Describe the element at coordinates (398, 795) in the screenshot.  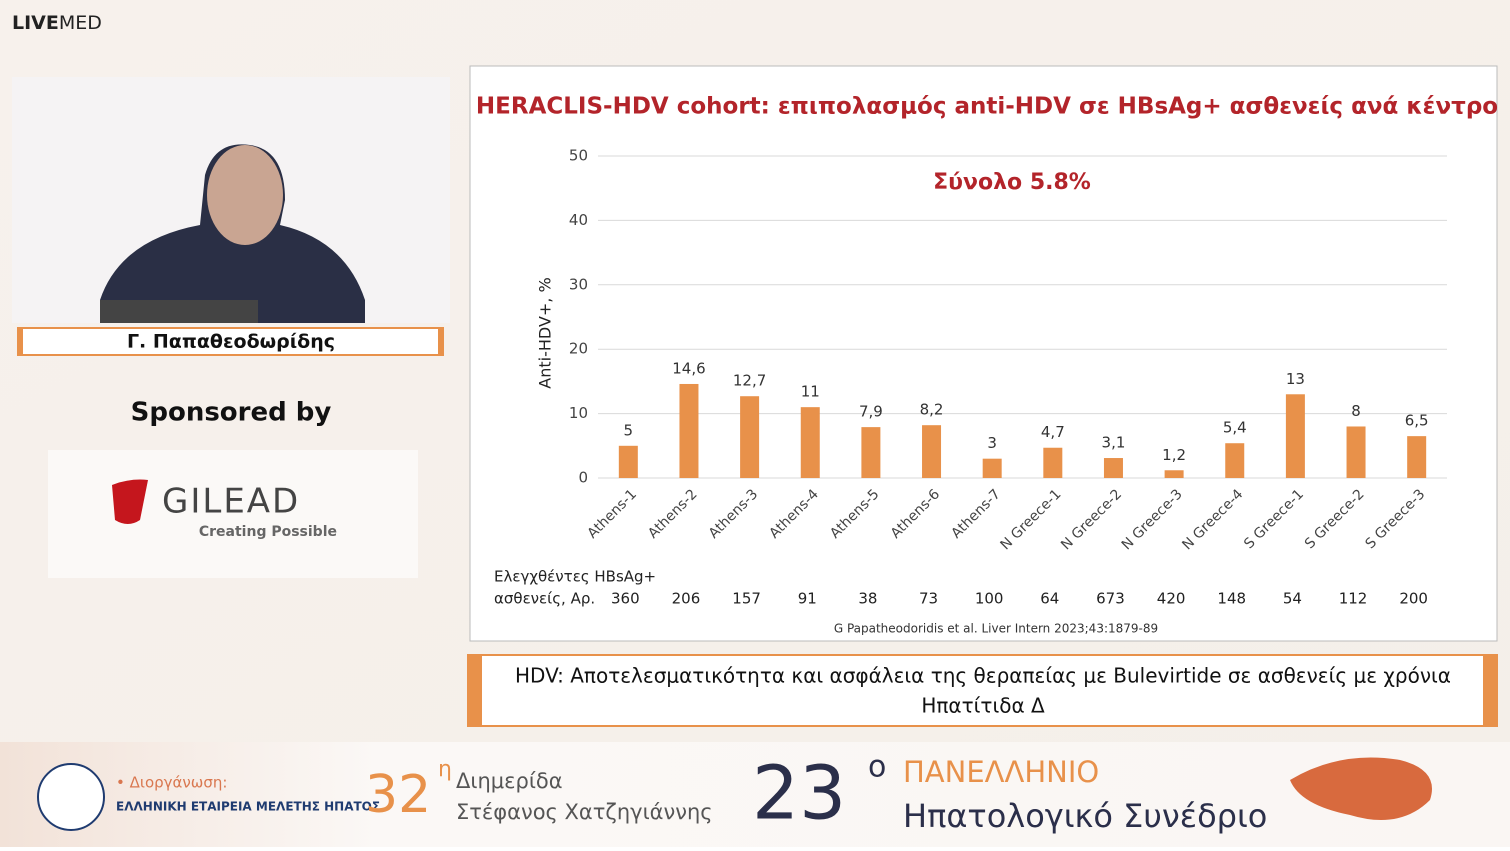
I see `meeting-number: 32` at that location.